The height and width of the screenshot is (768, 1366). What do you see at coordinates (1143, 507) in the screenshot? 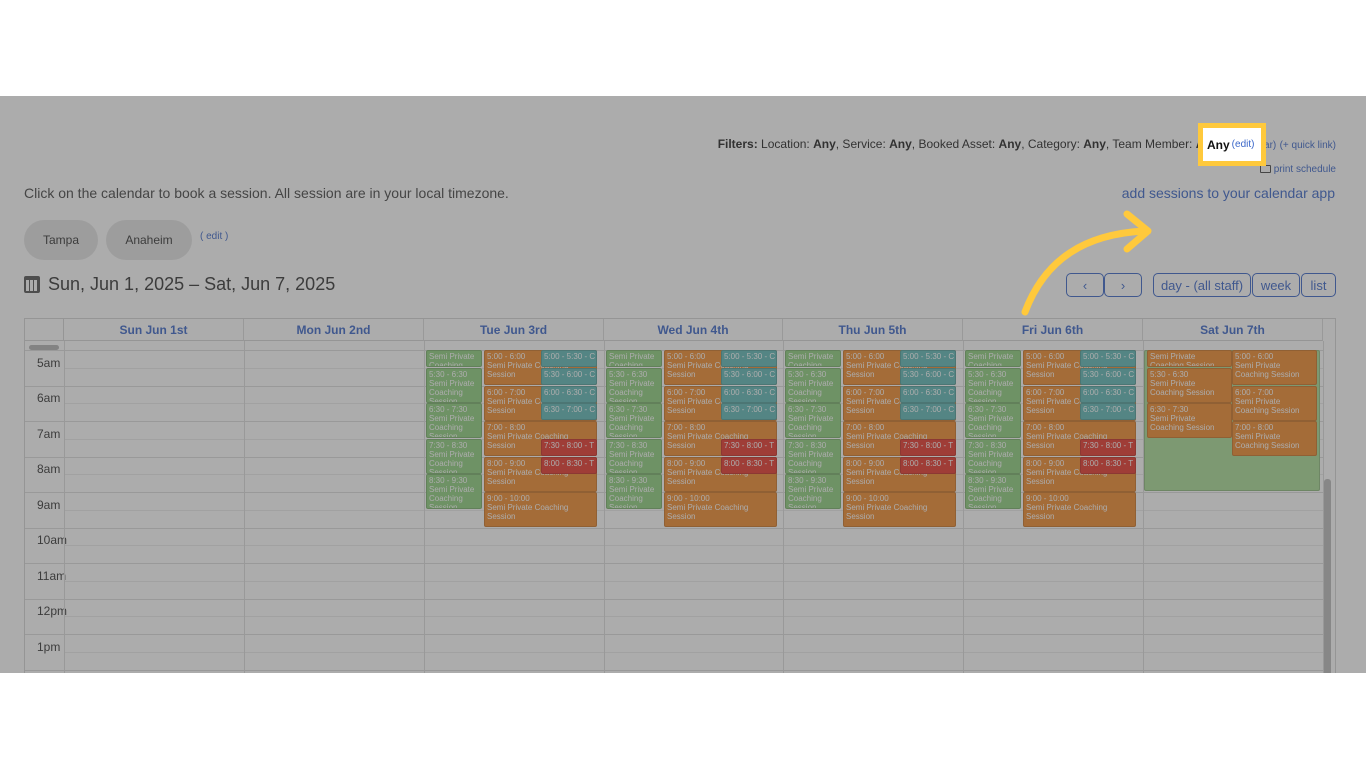
I see `day-column-divider` at bounding box center [1143, 507].